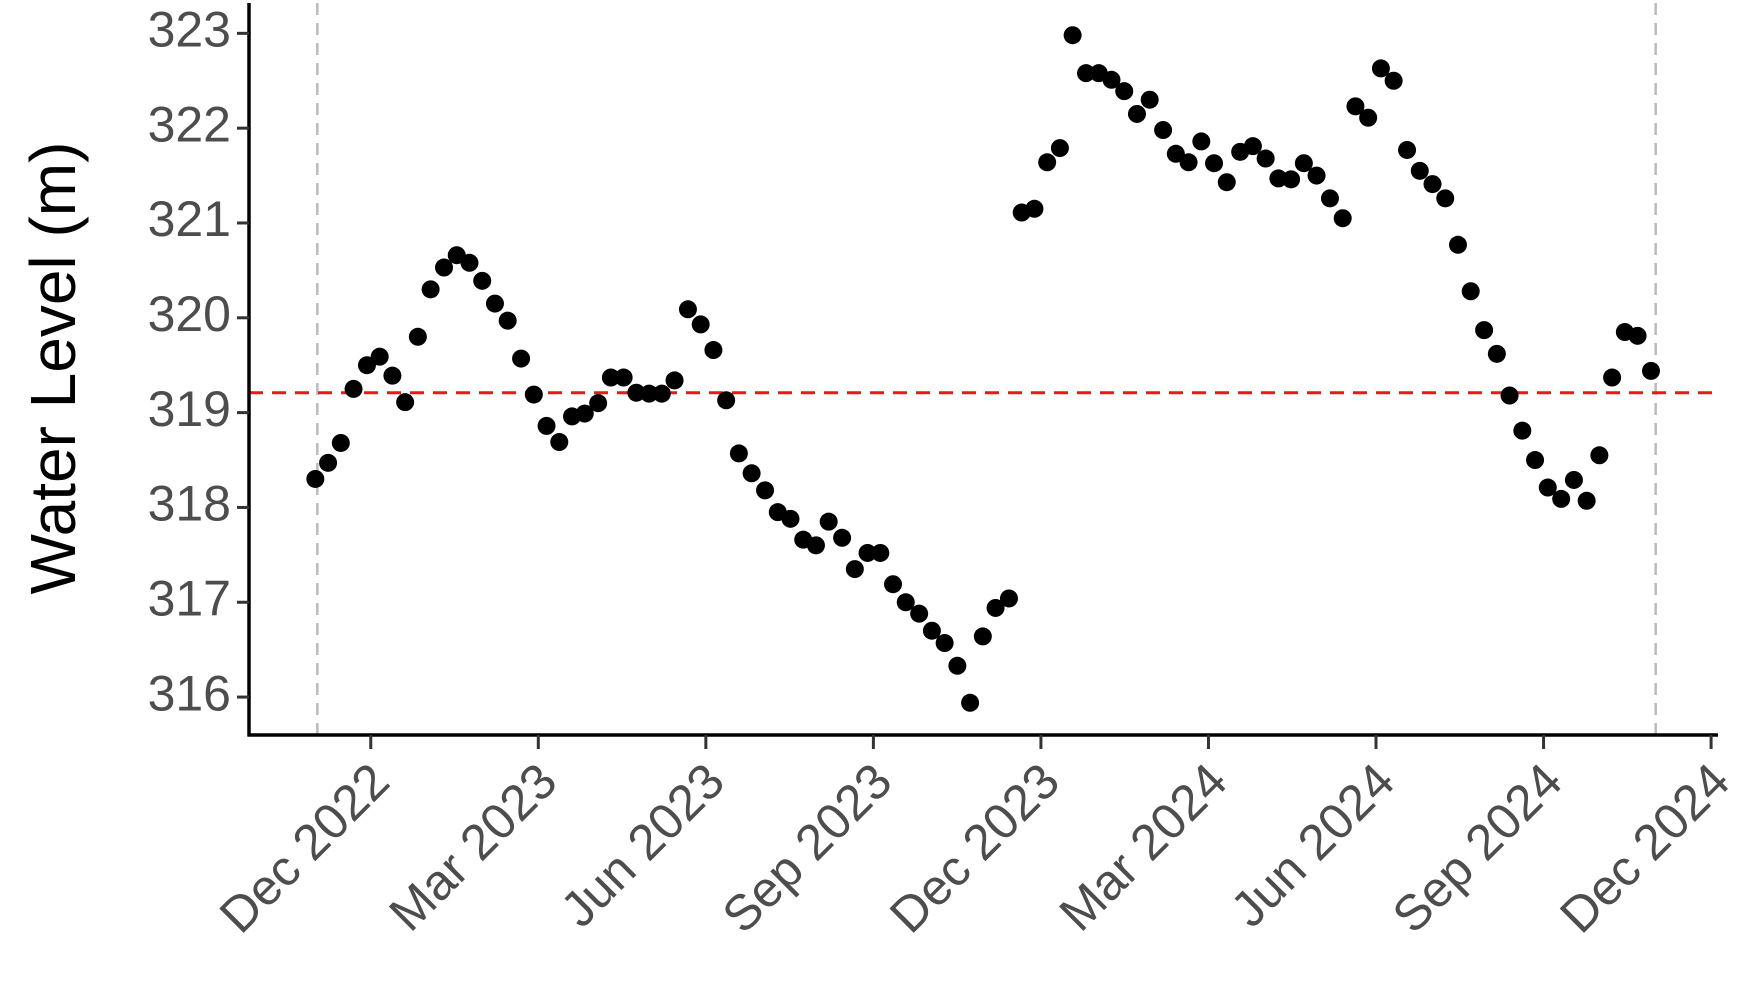 Image resolution: width=1741 pixels, height=1008 pixels. What do you see at coordinates (304, 848) in the screenshot?
I see `x-tick-label: Dec 2022` at bounding box center [304, 848].